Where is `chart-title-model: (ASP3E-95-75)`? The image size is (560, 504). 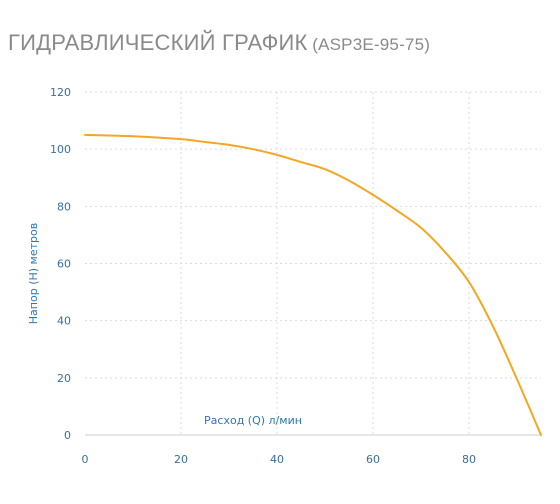
chart-title-model: (ASP3E-95-75) is located at coordinates (371, 44).